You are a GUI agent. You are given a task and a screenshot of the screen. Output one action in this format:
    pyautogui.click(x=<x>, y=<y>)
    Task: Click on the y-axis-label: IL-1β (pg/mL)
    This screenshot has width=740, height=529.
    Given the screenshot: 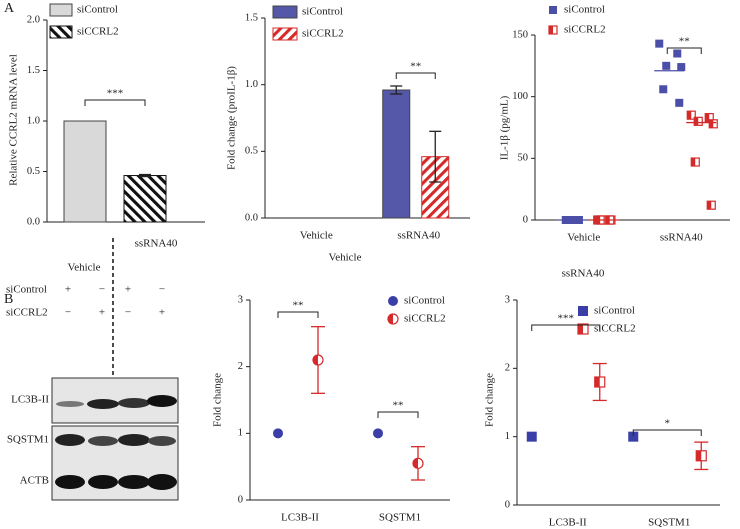 What is the action you would take?
    pyautogui.click(x=505, y=127)
    